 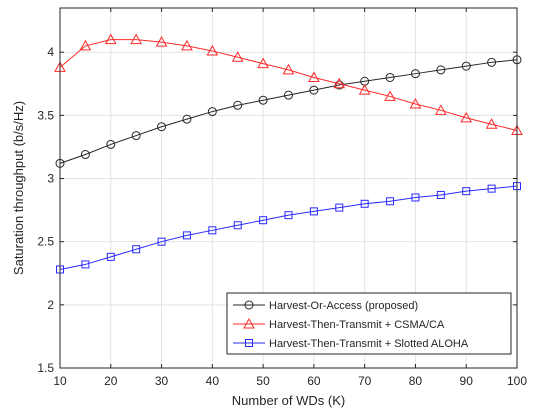 What do you see at coordinates (365, 381) in the screenshot?
I see `x-tick-label: 70` at bounding box center [365, 381].